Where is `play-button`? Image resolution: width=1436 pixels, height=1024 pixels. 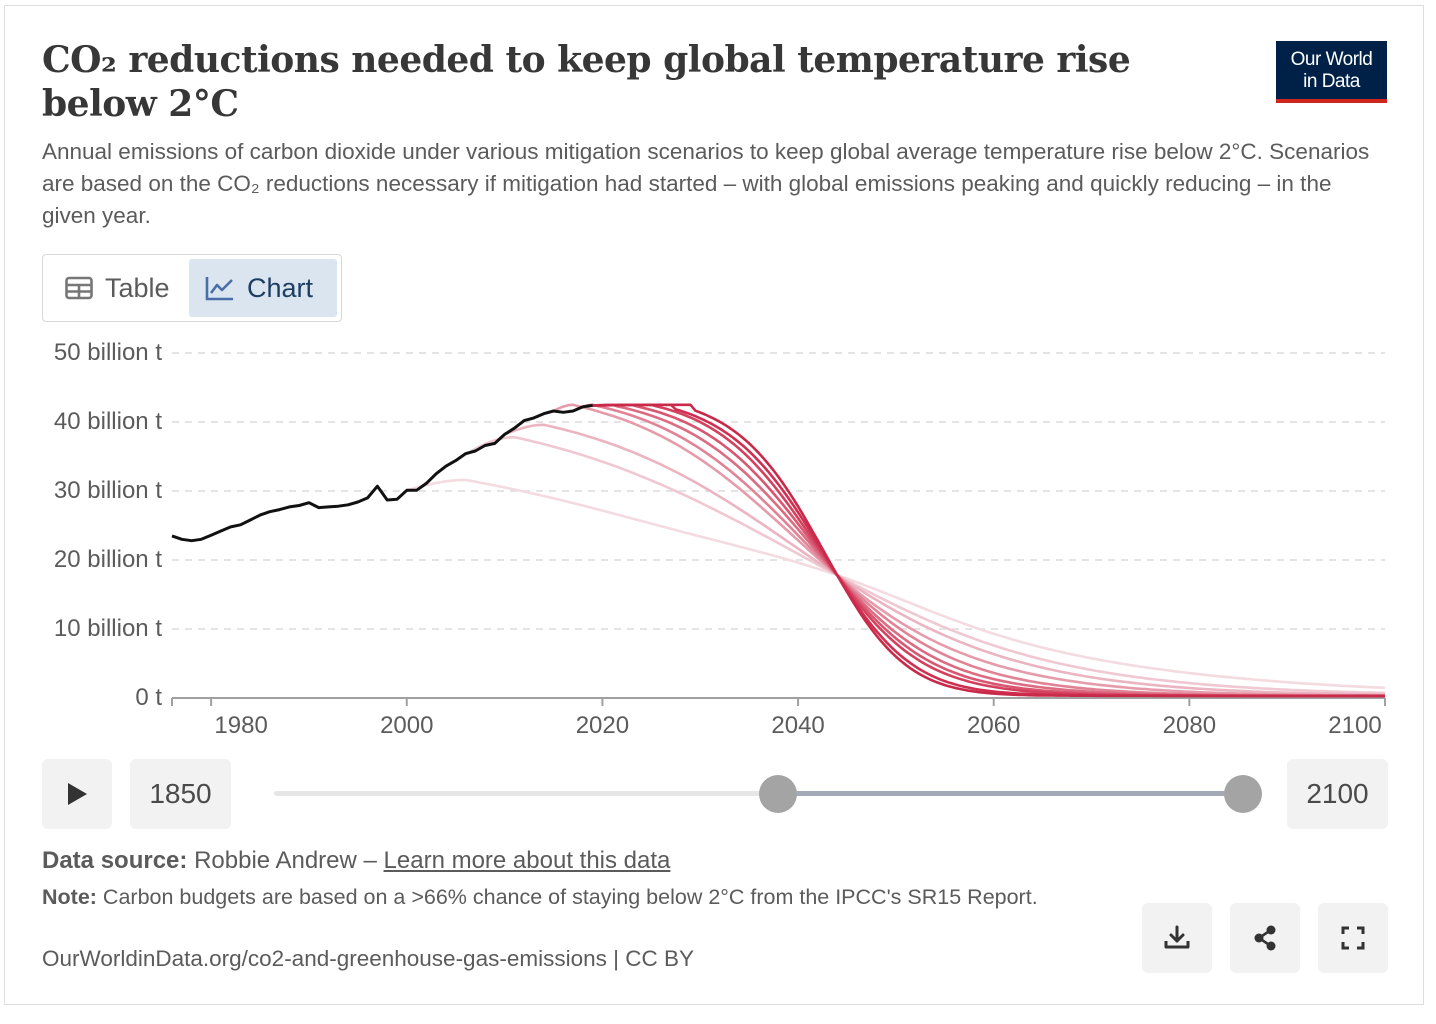 play-button is located at coordinates (77, 794).